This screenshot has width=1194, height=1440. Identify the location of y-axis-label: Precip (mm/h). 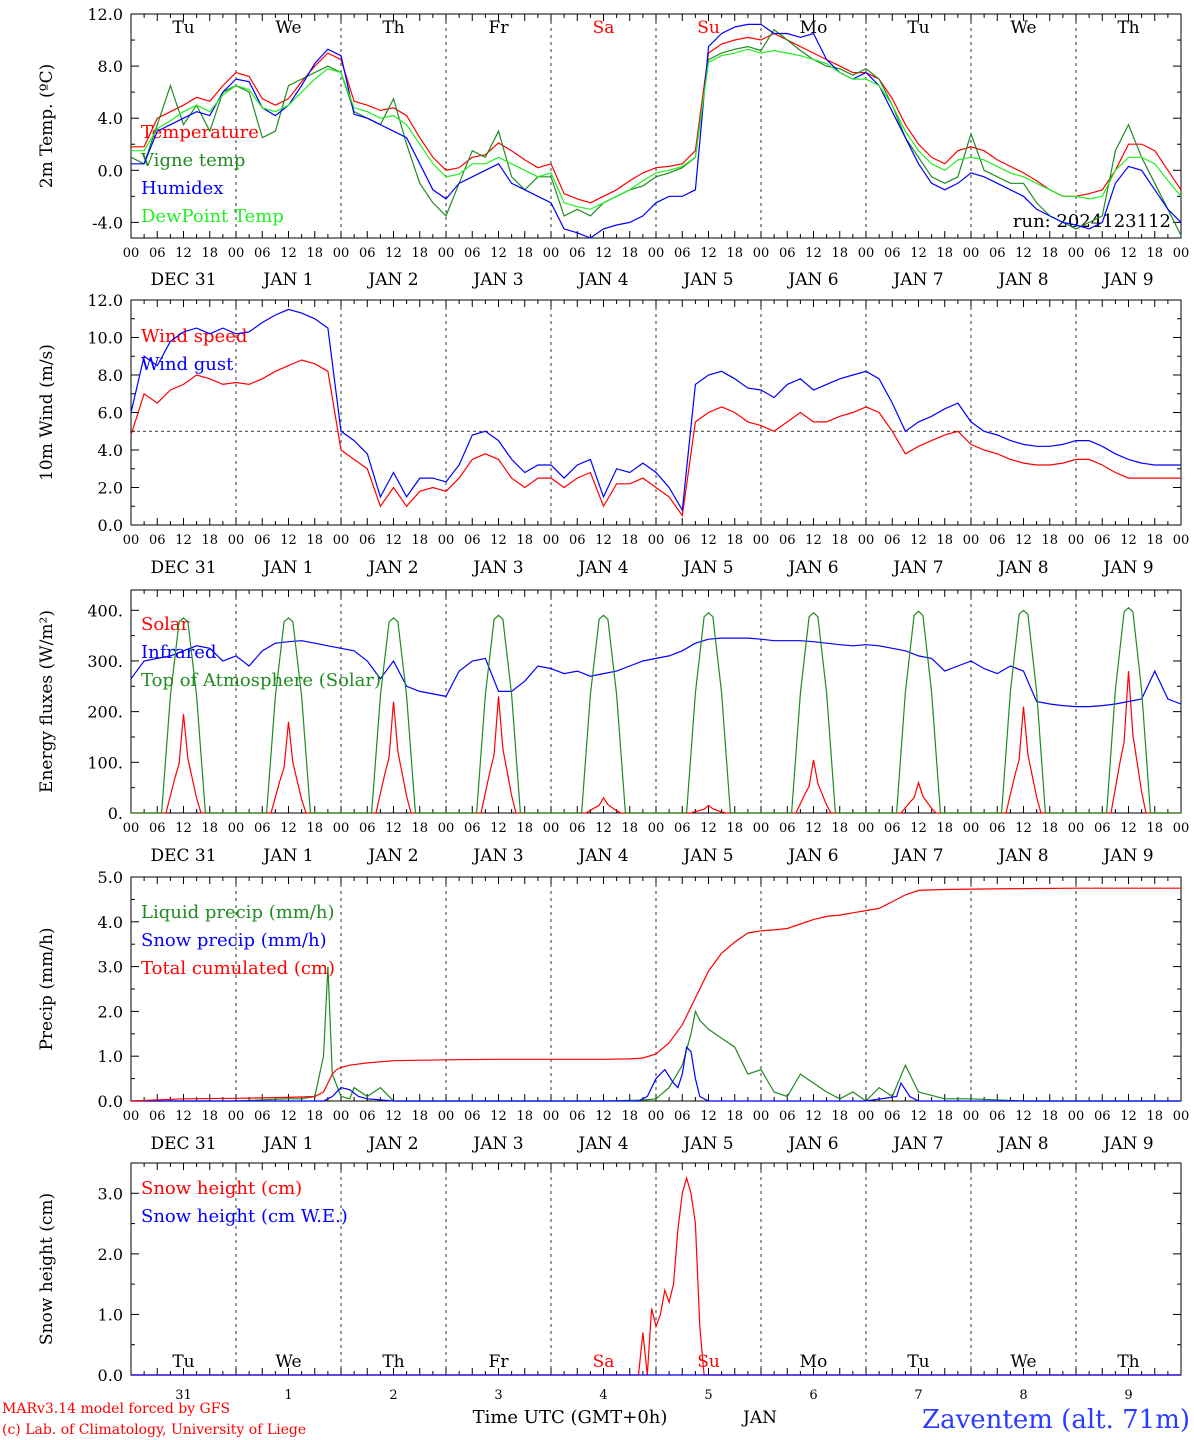
(47, 988).